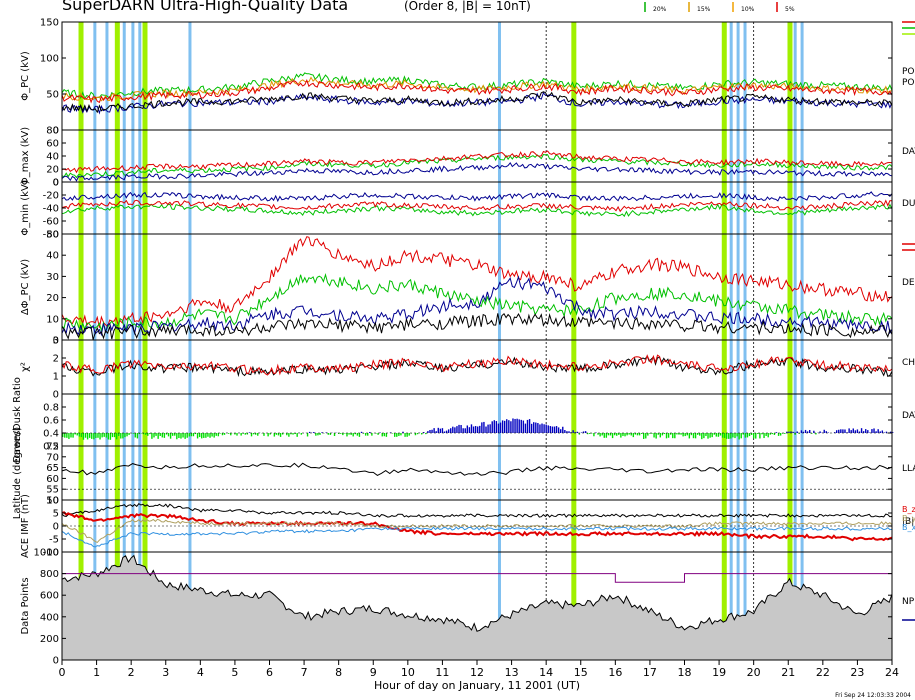 This screenshot has height=700, width=915. I want to click on ytick-label: 80, so click(52, 131).